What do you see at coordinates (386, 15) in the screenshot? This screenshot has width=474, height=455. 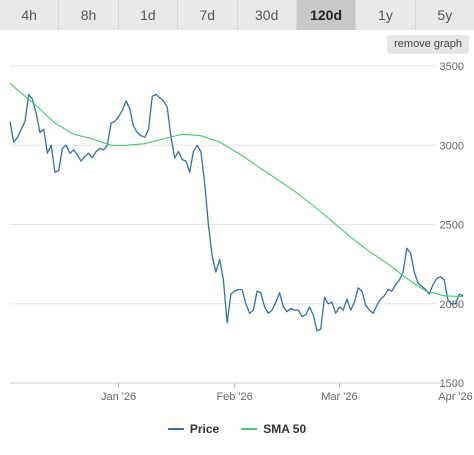 I see `tab-1y: 1y` at bounding box center [386, 15].